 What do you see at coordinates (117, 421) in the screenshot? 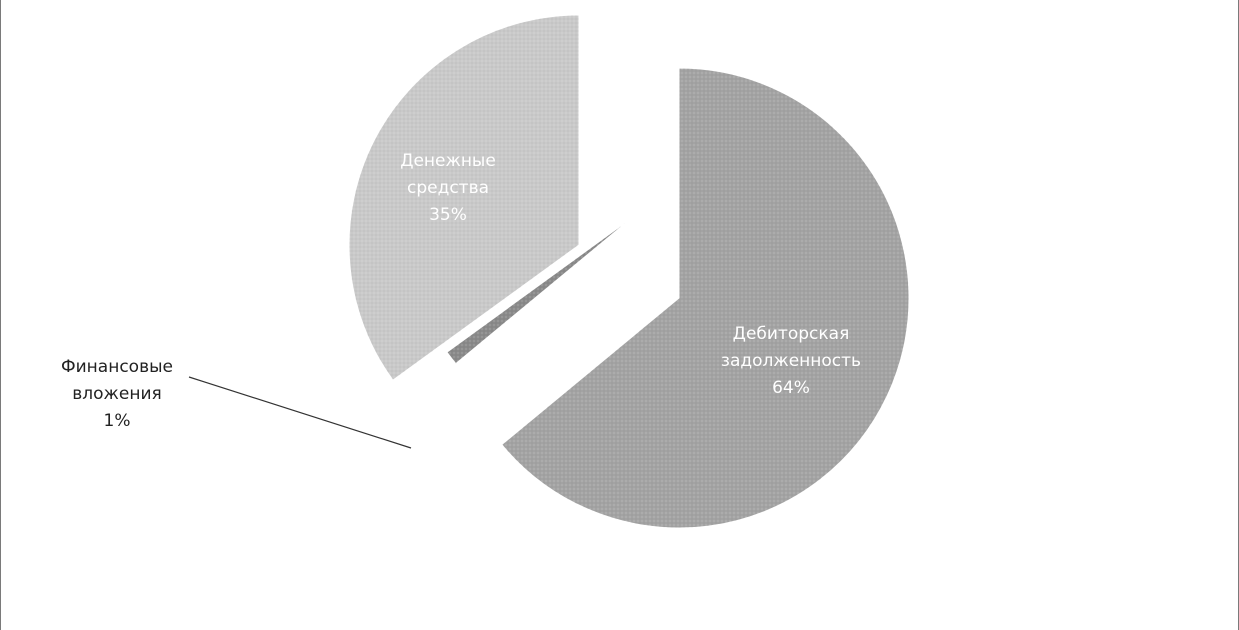
I see `slice-value-label: 1%` at bounding box center [117, 421].